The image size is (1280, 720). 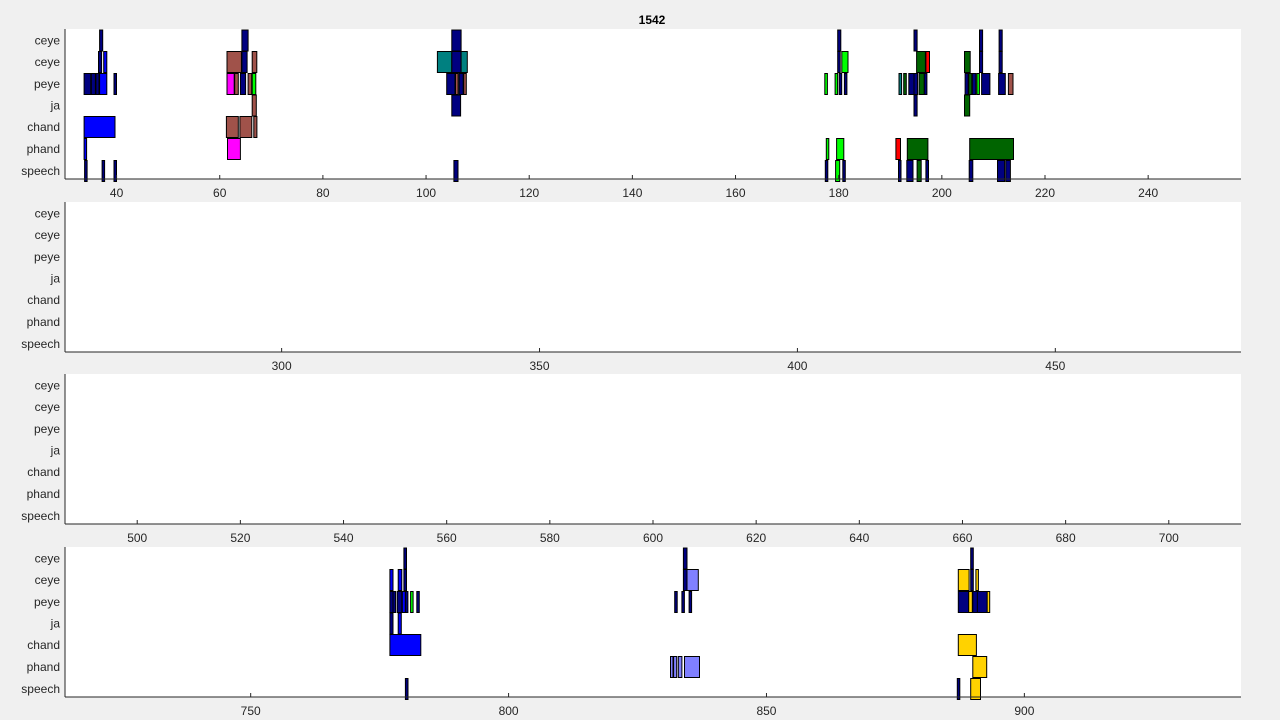 What do you see at coordinates (962, 538) in the screenshot?
I see `x-tick-label: 660` at bounding box center [962, 538].